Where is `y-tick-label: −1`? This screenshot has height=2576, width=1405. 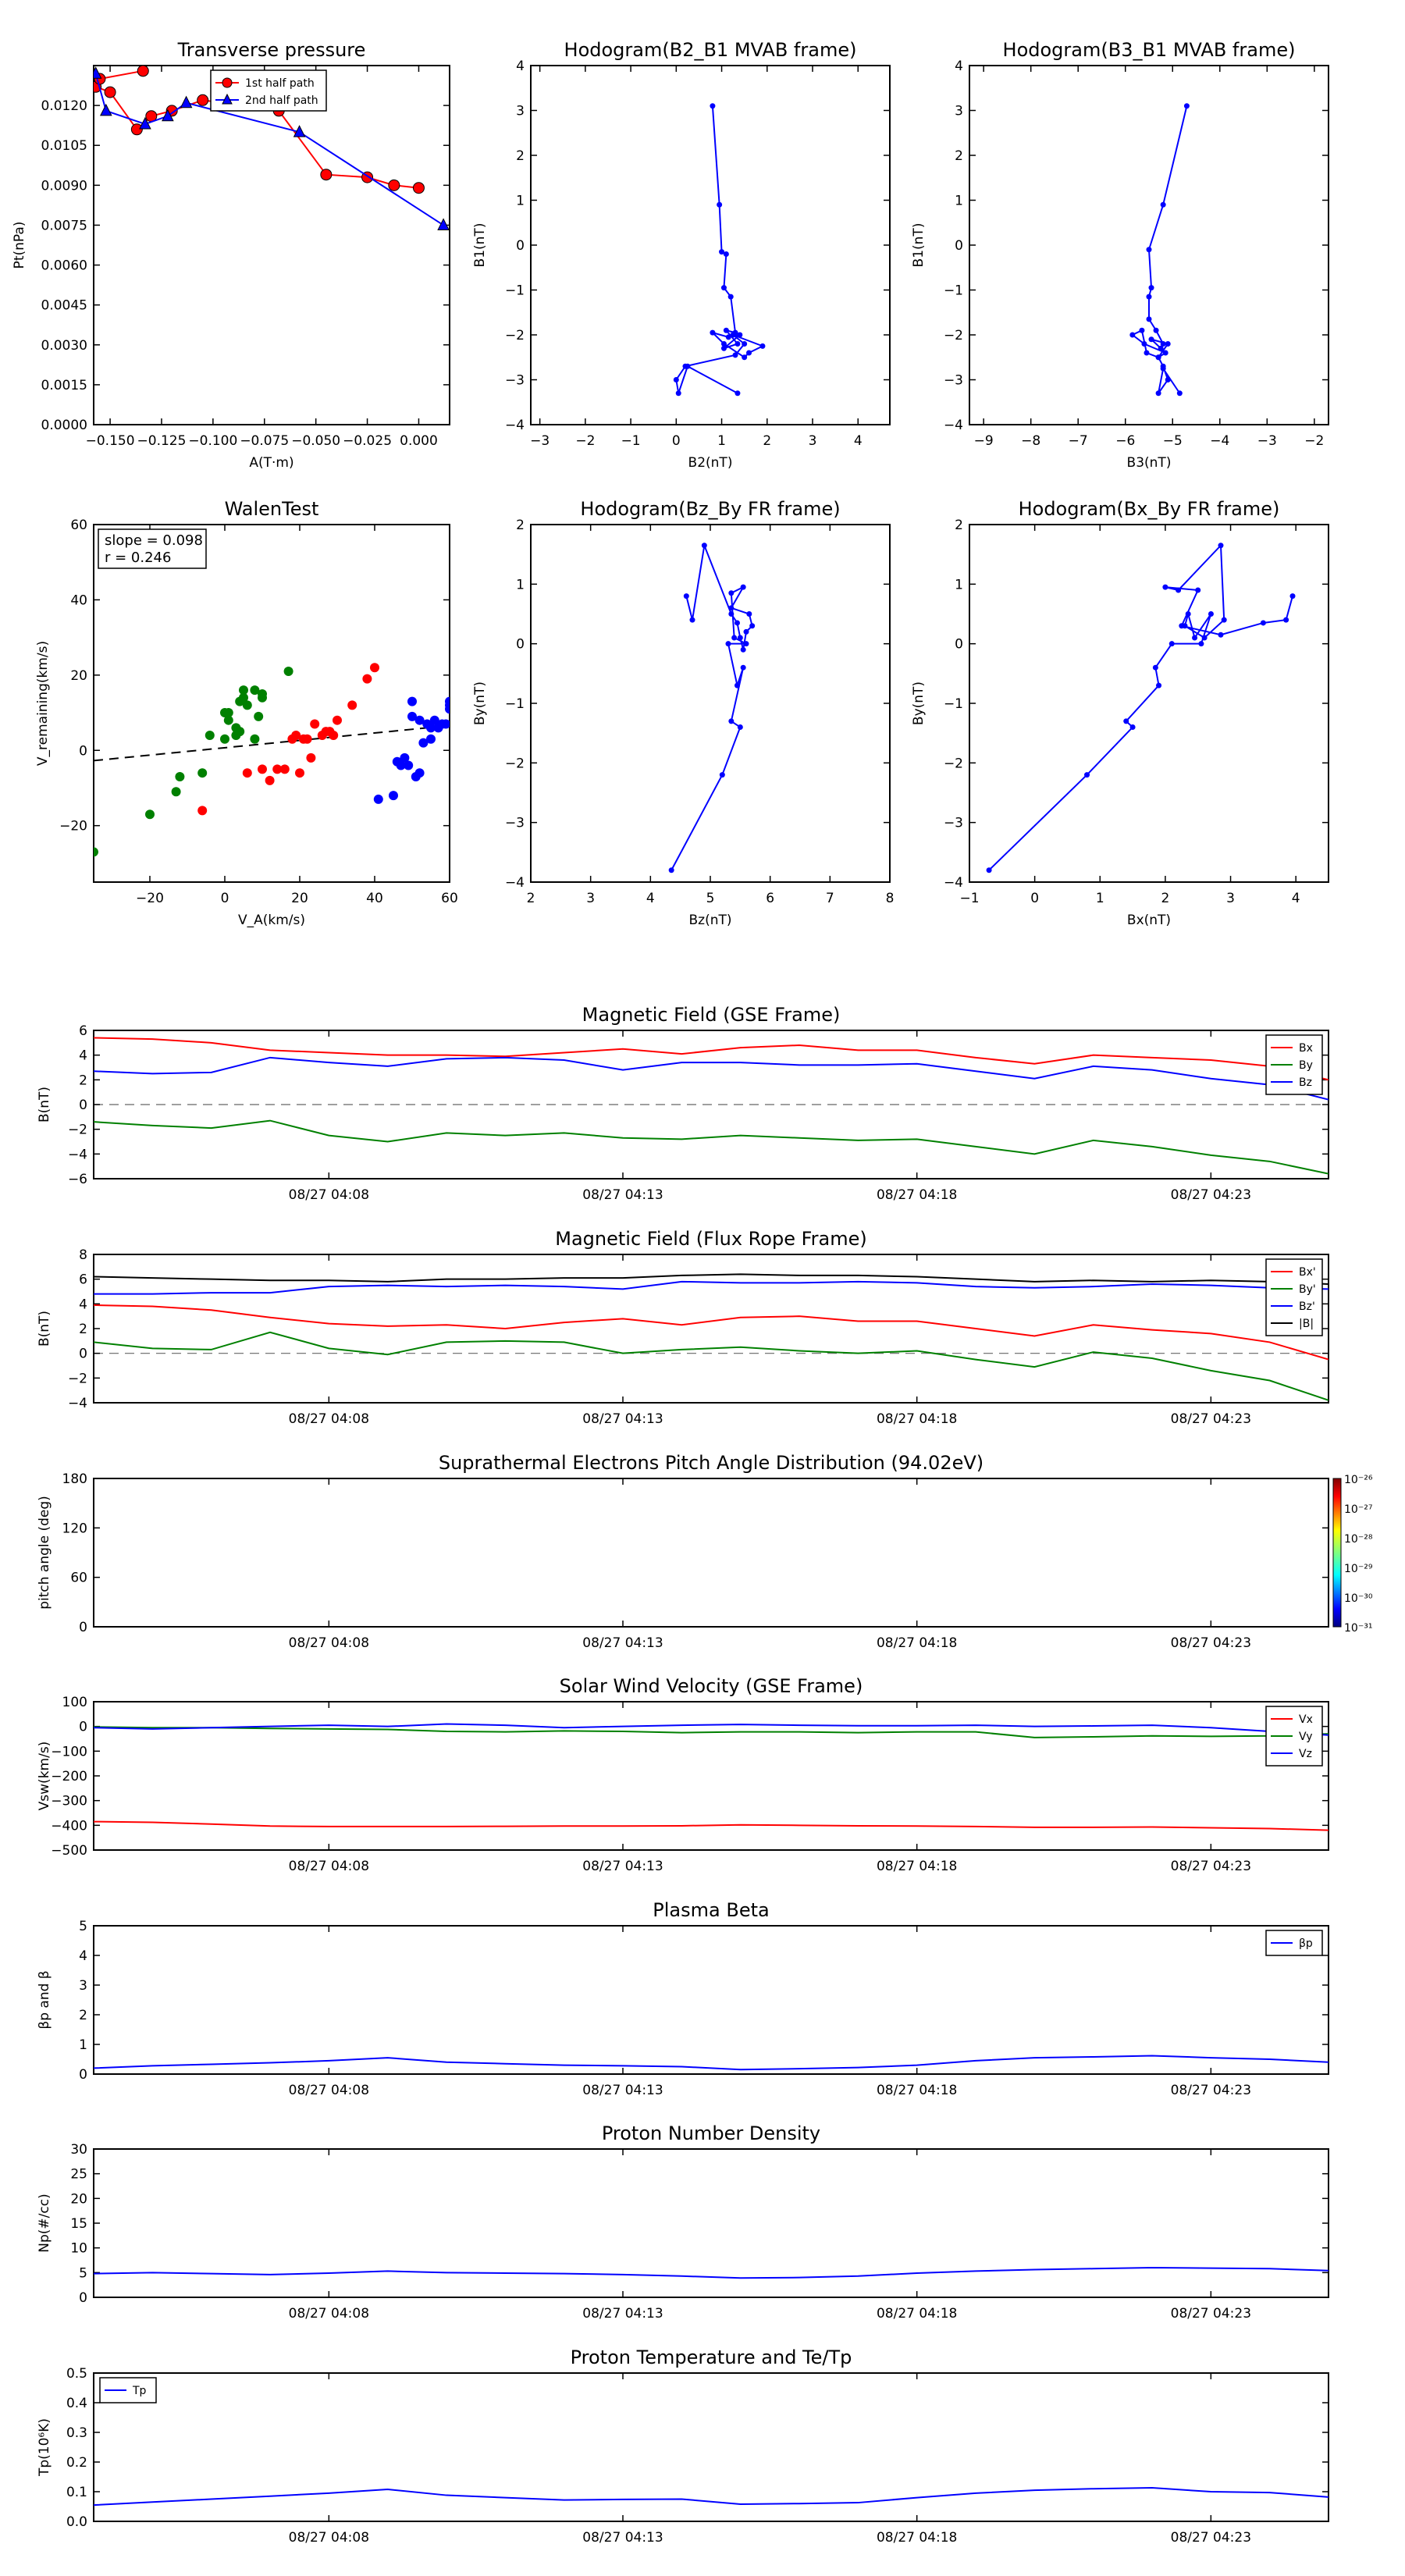 y-tick-label: −1 is located at coordinates (954, 704).